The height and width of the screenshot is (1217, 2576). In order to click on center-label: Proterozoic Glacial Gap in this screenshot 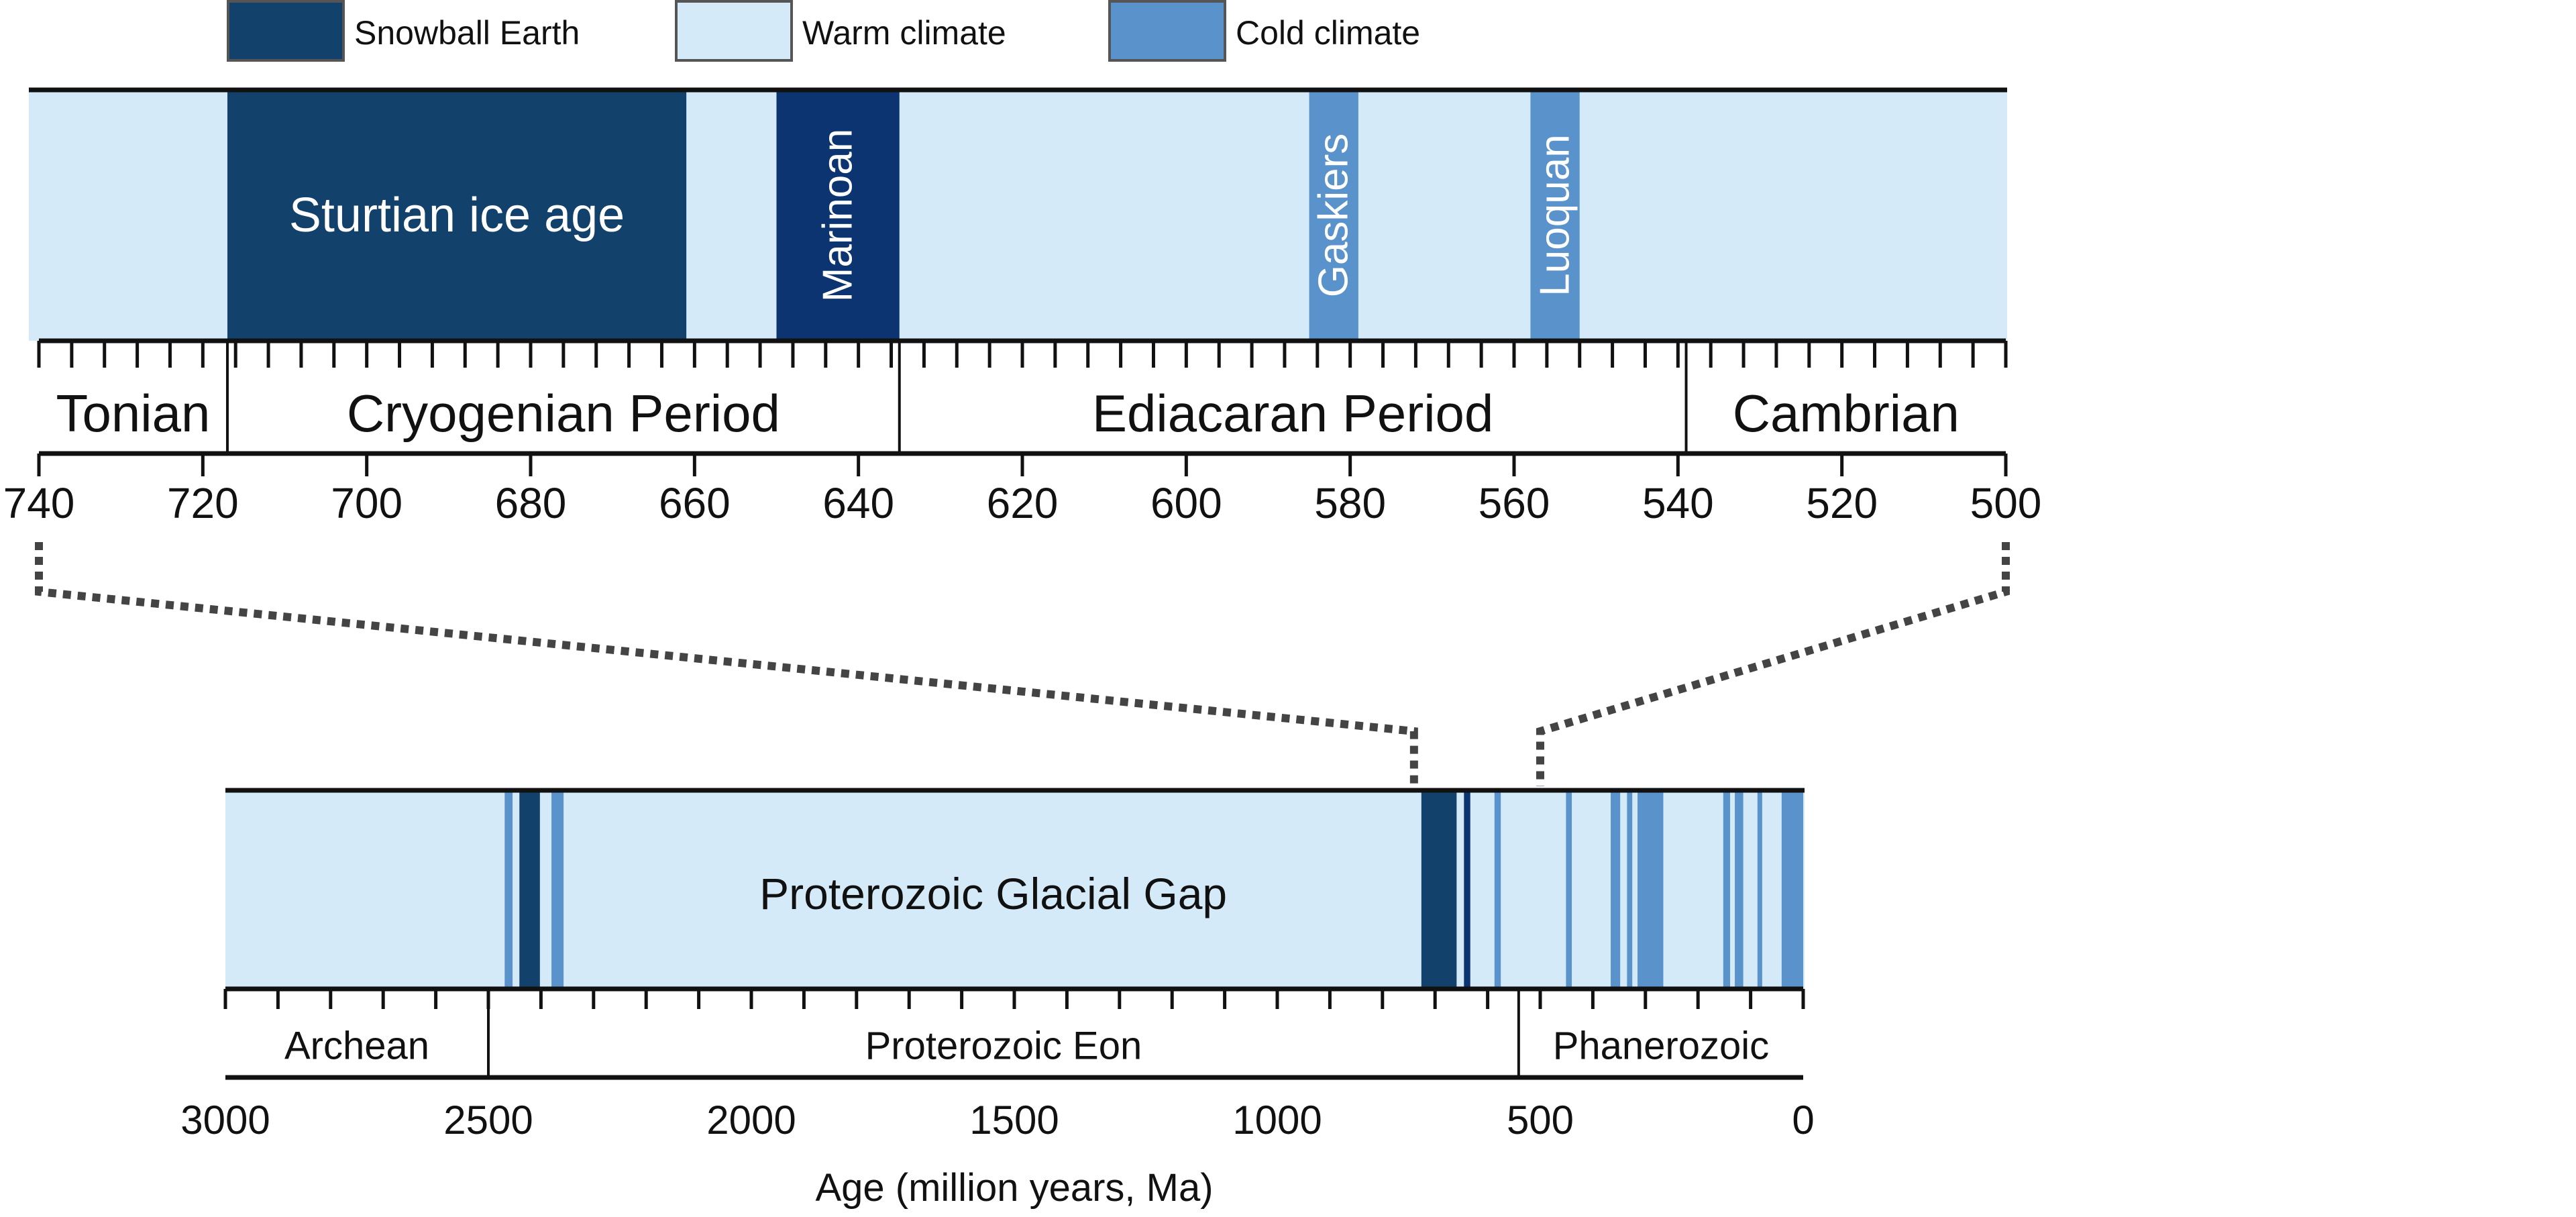, I will do `click(993, 893)`.